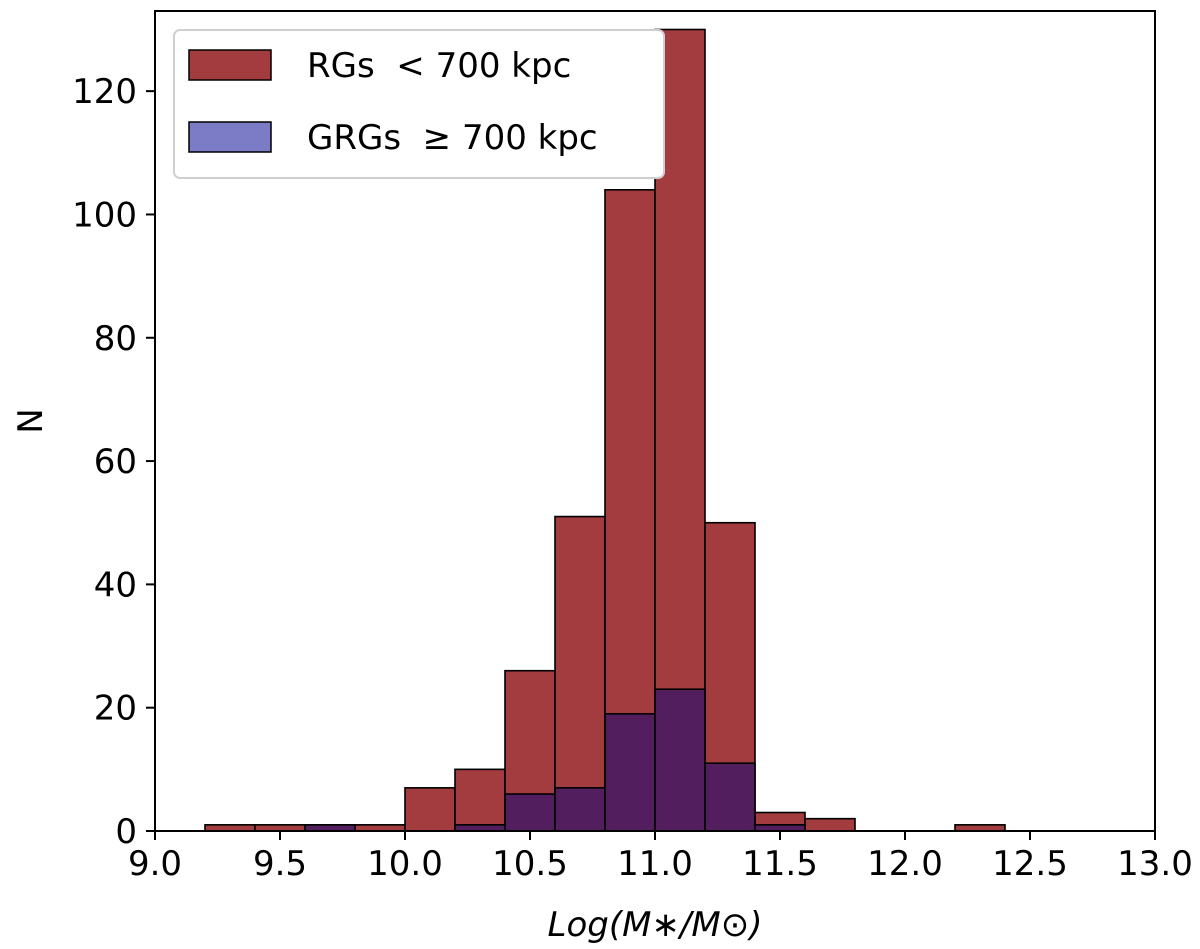  I want to click on legend: RGs < 700 kpc GRGs ≥ 700 kpc, so click(419, 104).